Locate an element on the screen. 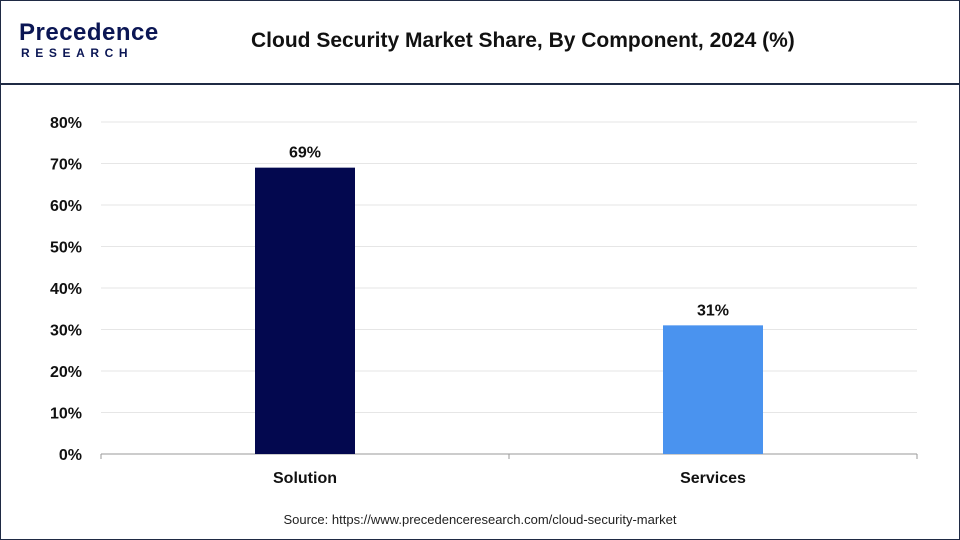 The width and height of the screenshot is (960, 540). bar-services is located at coordinates (713, 389).